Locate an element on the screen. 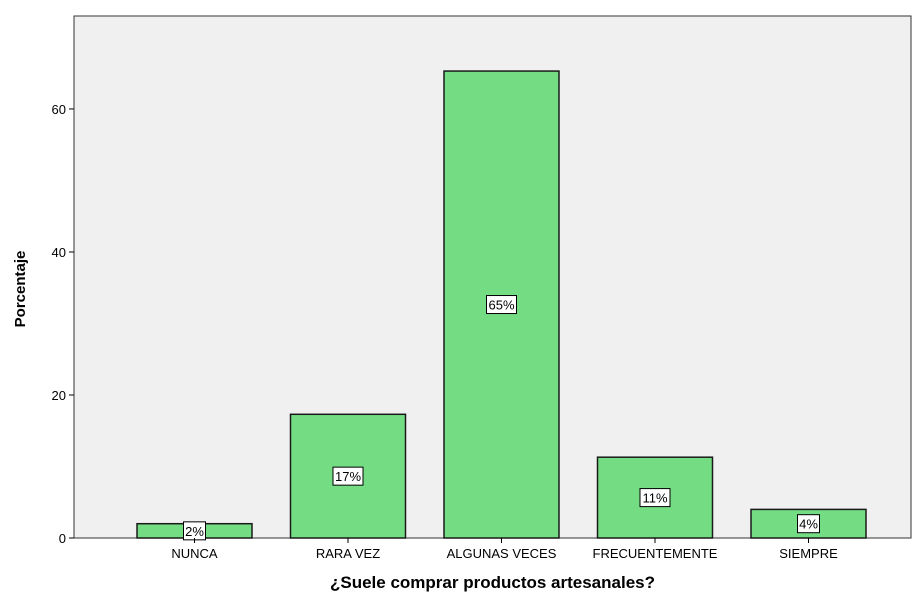 The width and height of the screenshot is (913, 595). x-tick-label: SIEMPRE is located at coordinates (808, 553).